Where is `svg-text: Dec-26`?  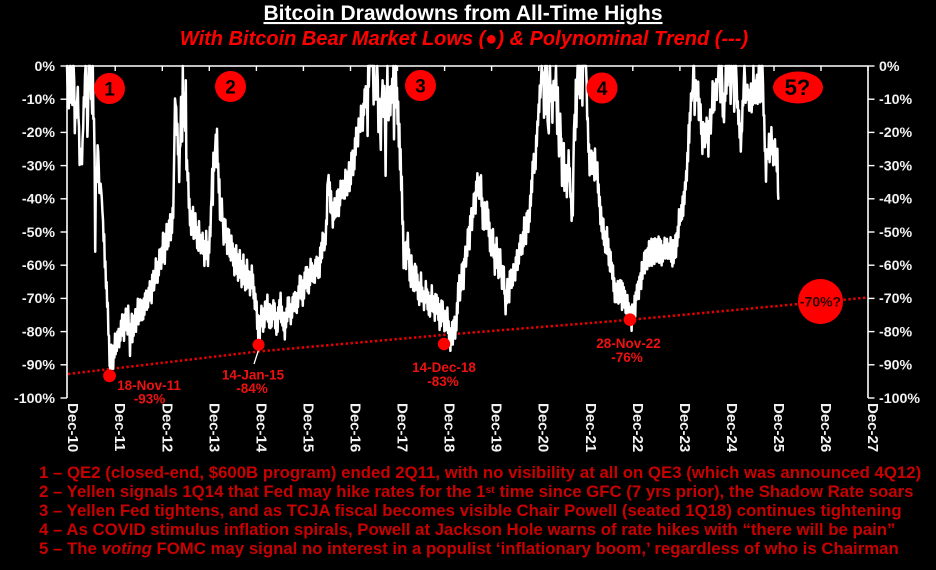 svg-text: Dec-26 is located at coordinates (825, 427).